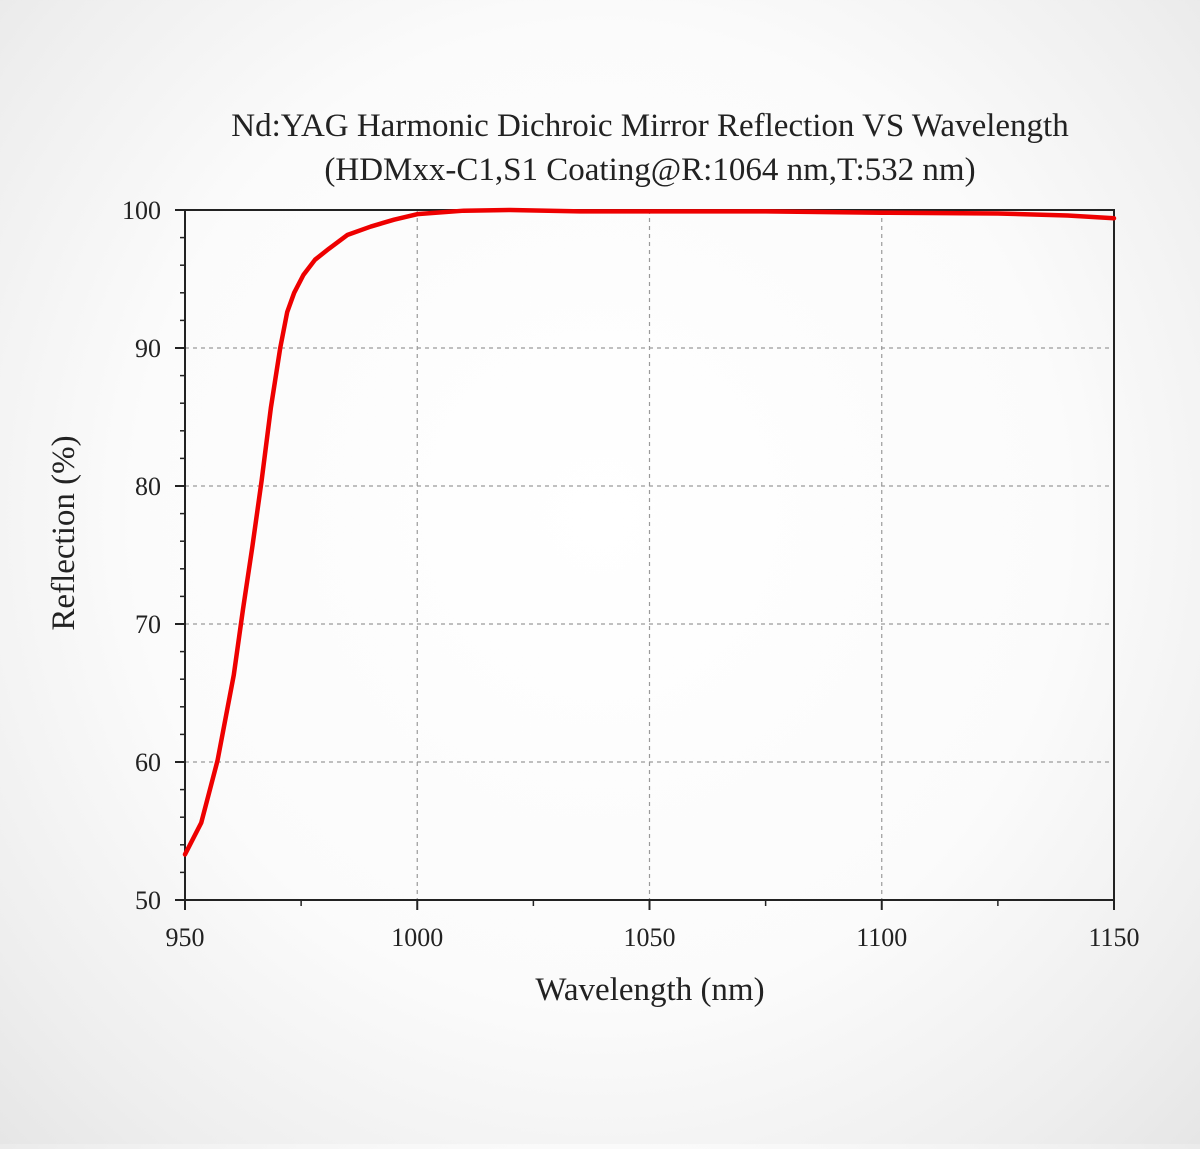 This screenshot has width=1200, height=1149. I want to click on y-tick-label: 70, so click(148, 624).